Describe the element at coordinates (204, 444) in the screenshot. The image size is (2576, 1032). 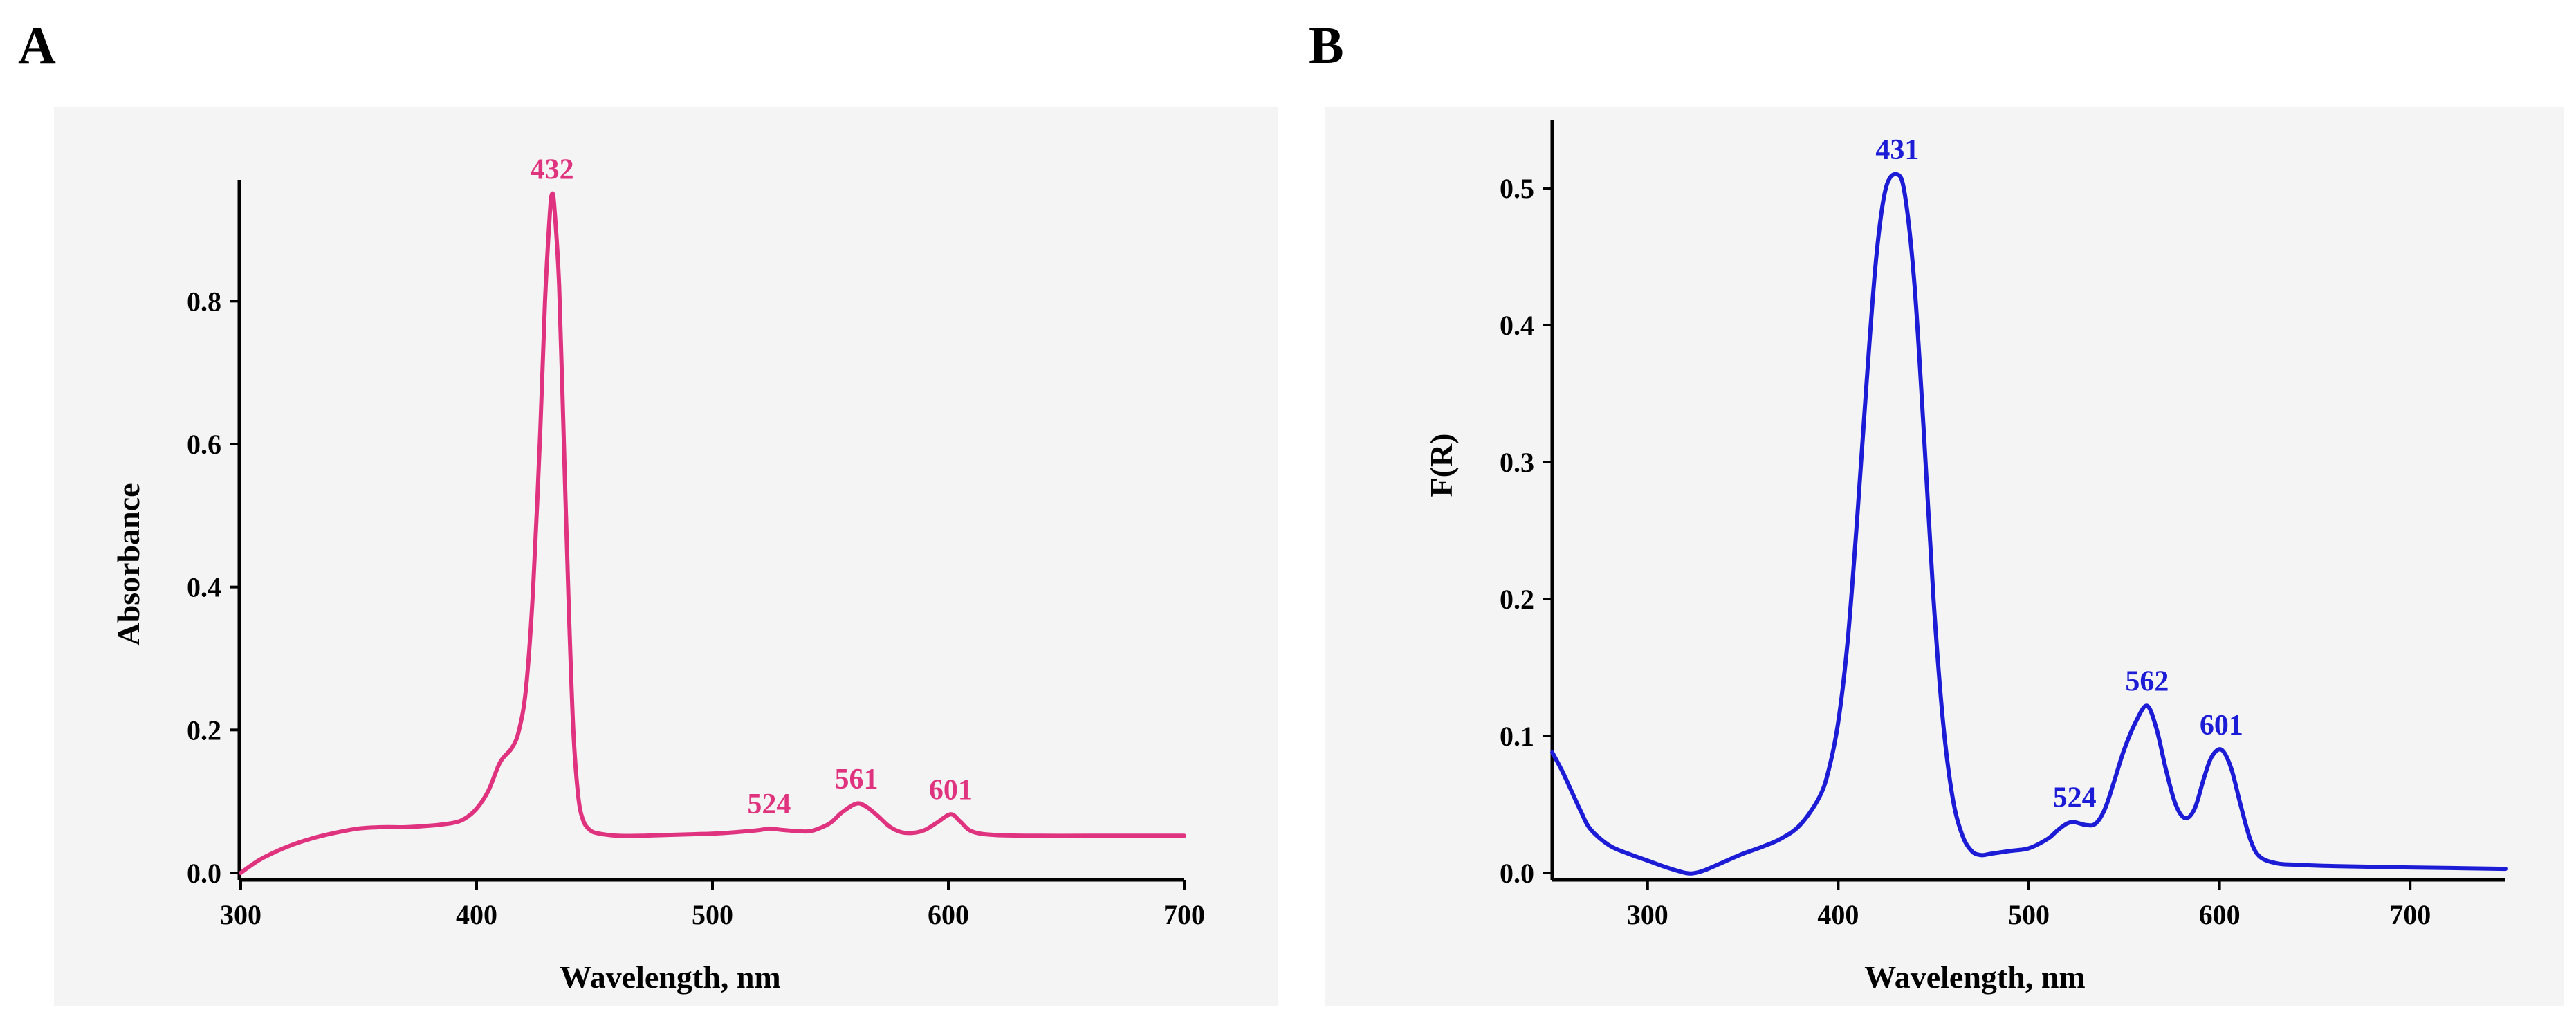
I see `a-y-tick-label: 0.6` at that location.